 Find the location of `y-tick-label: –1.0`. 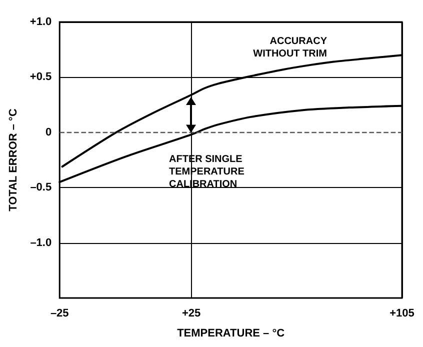

y-tick-label: –1.0 is located at coordinates (41, 242).